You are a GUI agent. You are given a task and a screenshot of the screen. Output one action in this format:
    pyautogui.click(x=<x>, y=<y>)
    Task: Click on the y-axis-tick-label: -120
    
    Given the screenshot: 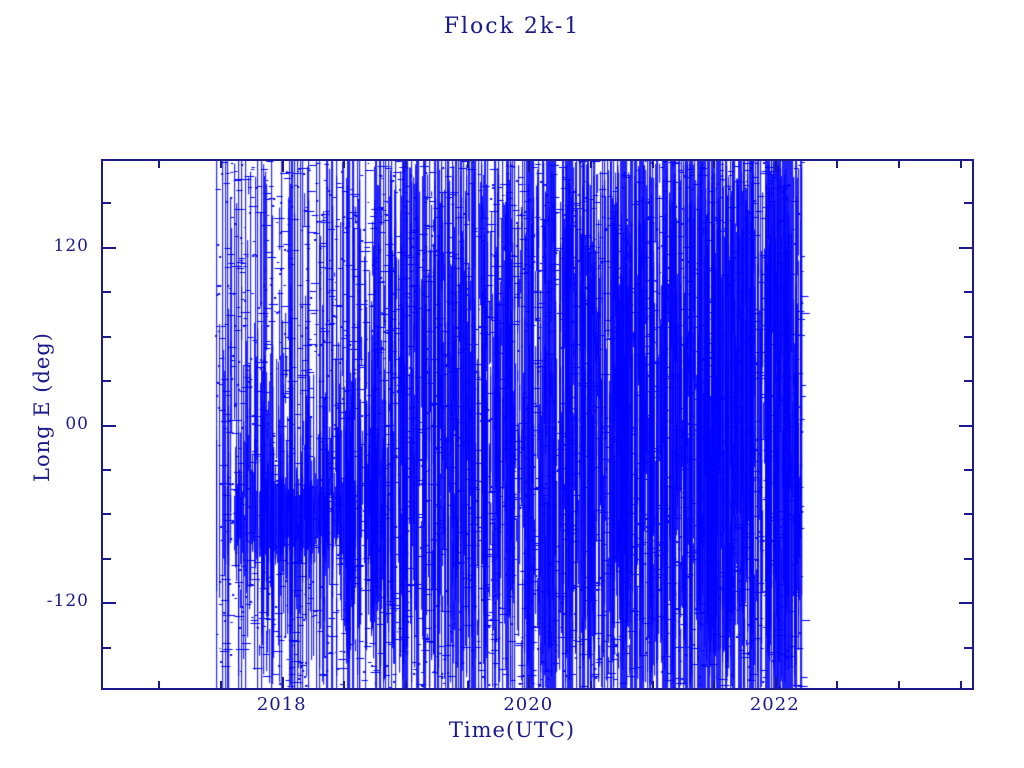 What is the action you would take?
    pyautogui.click(x=67, y=601)
    